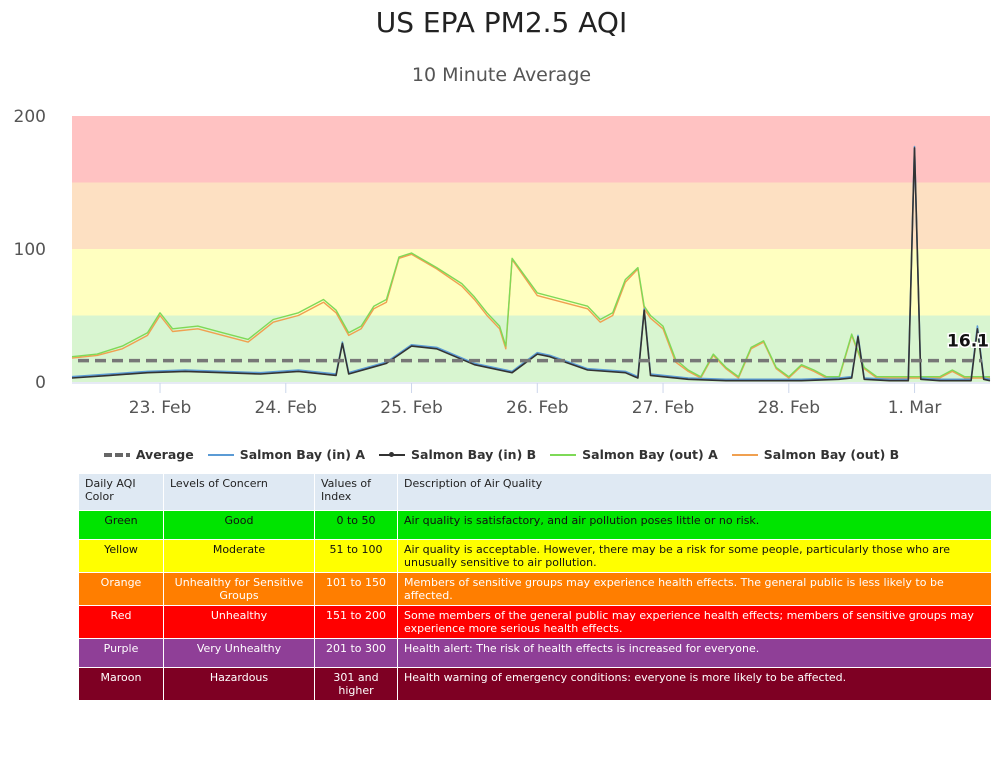  I want to click on header-description: Description of Air Quality, so click(694, 492).